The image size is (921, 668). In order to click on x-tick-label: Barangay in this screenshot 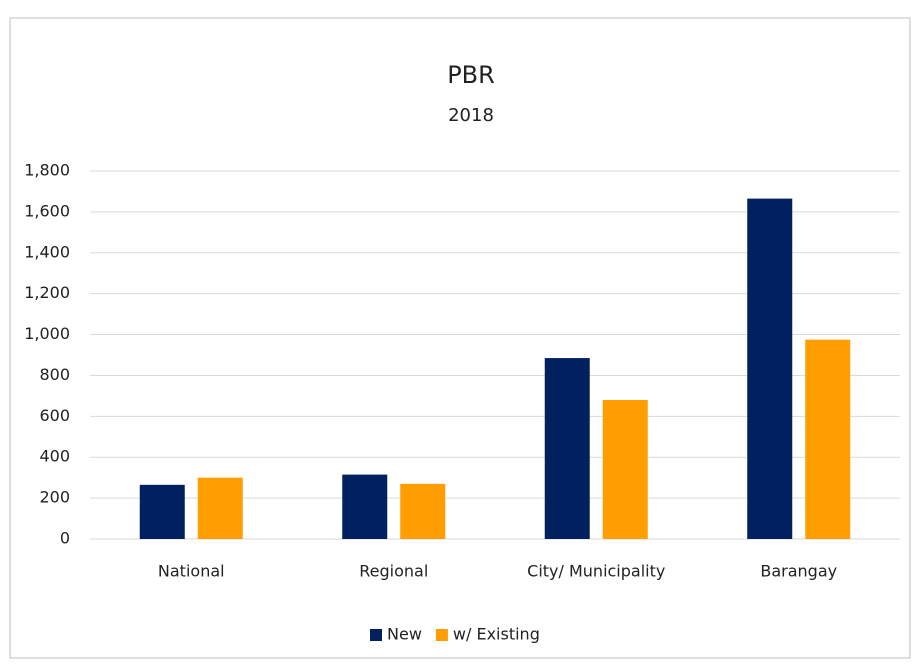, I will do `click(798, 571)`.